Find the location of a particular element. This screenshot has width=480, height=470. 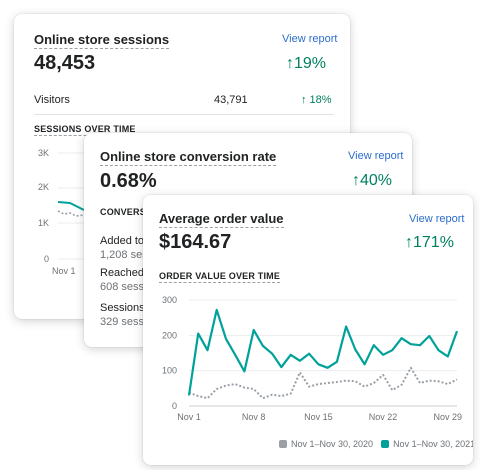

sessions-line-2020 is located at coordinates (71, 213).